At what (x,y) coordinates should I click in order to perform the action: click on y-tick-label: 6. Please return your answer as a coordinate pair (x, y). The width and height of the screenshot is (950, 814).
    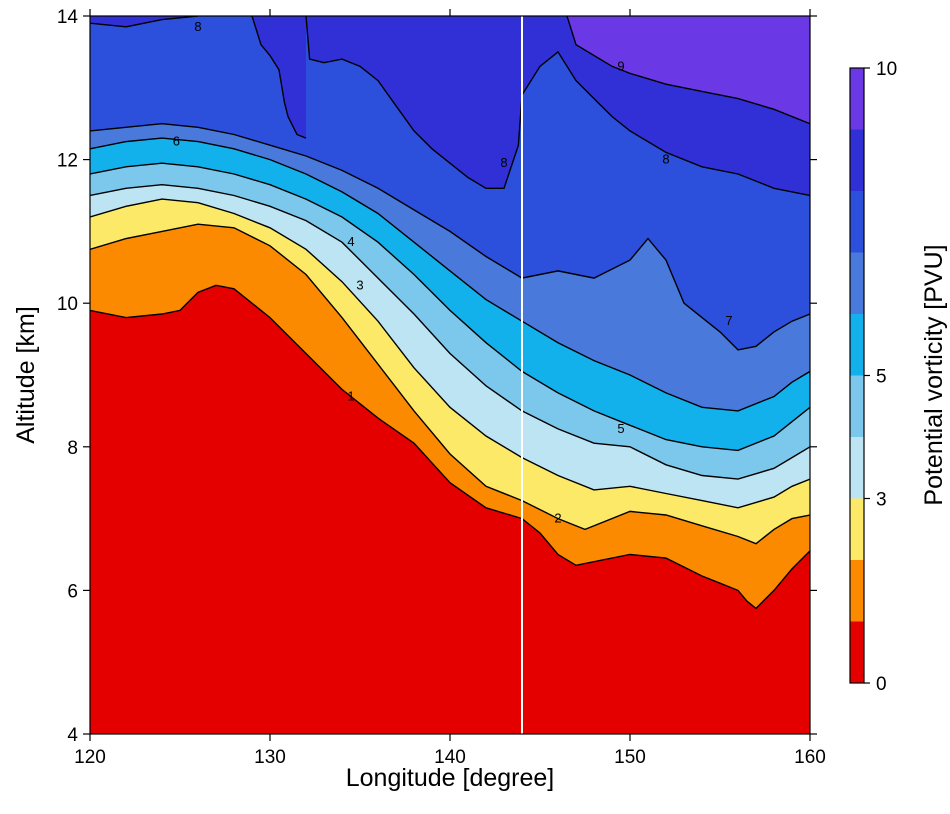
    Looking at the image, I should click on (72, 591).